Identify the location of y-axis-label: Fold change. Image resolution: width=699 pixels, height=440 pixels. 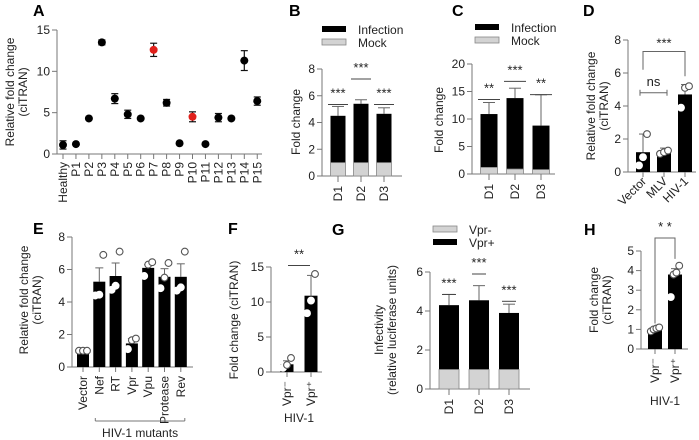
(296, 122).